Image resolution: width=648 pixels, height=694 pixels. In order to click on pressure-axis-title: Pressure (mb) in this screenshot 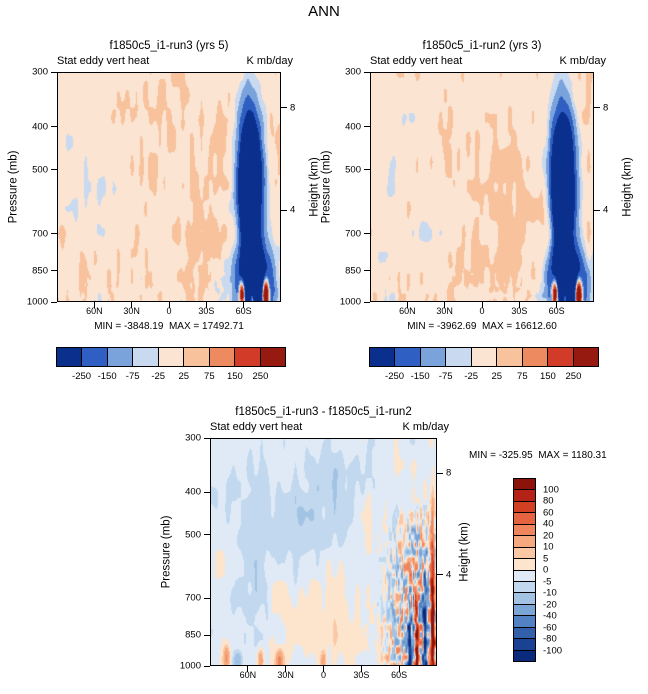, I will do `click(13, 187)`.